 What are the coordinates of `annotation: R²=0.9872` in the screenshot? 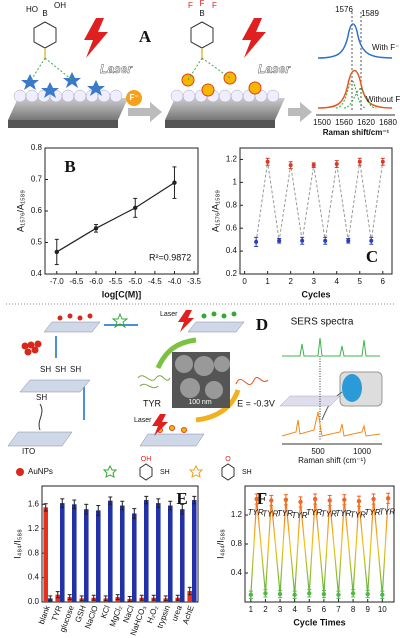 It's located at (170, 257).